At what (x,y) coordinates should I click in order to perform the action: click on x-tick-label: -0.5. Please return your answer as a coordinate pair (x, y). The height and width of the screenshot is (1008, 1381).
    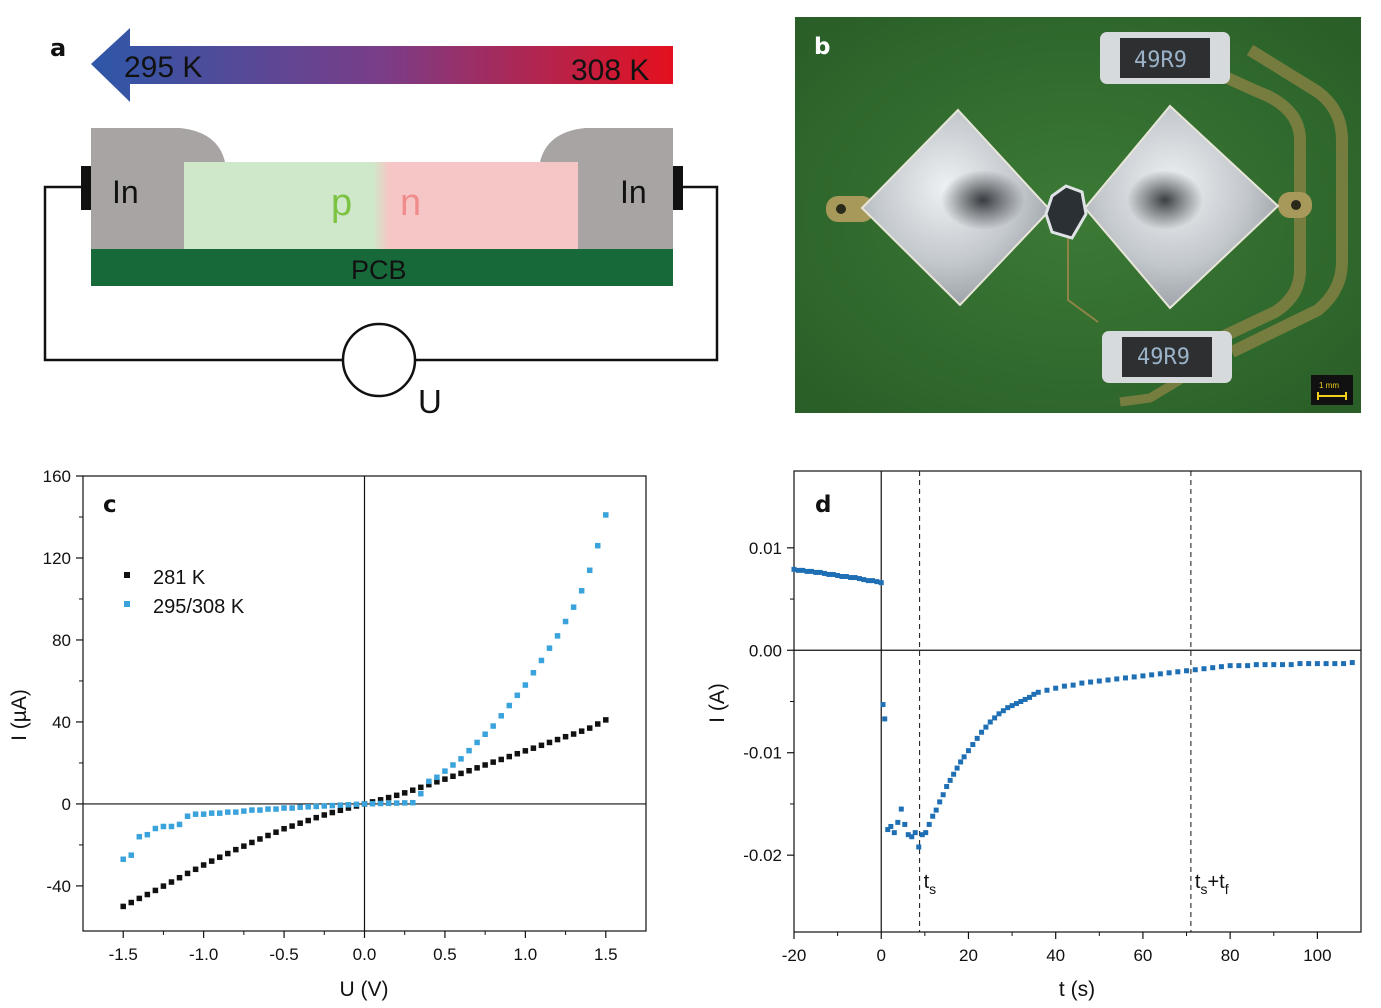
    Looking at the image, I should click on (283, 954).